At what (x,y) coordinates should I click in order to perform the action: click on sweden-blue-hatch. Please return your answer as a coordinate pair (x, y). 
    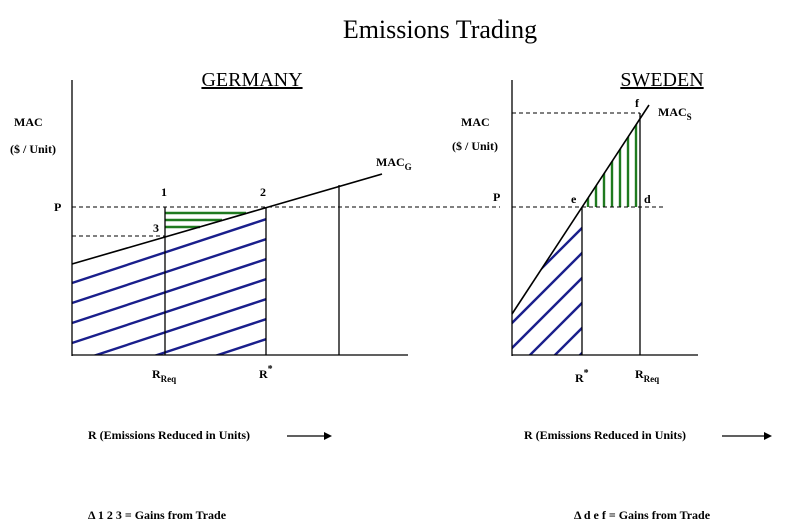
    Looking at the image, I should click on (547, 287).